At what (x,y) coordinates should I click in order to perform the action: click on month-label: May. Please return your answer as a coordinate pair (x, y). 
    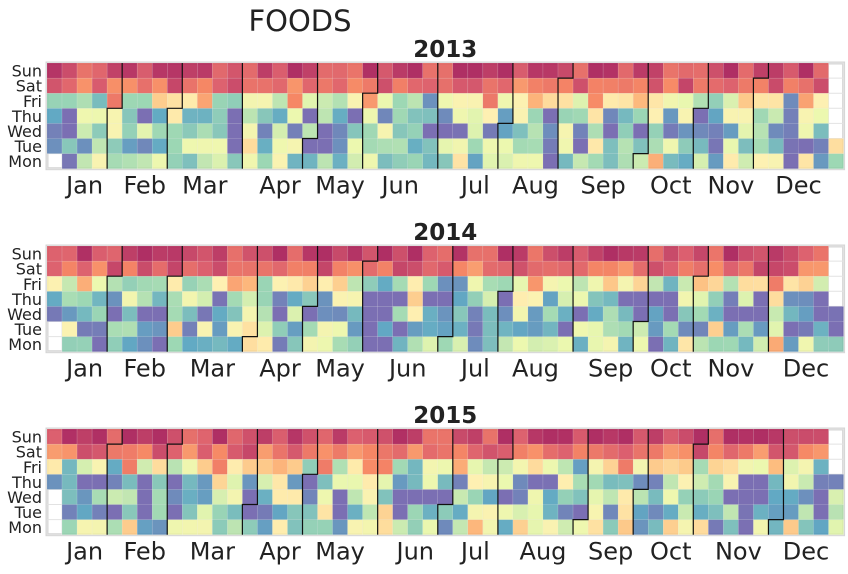
    Looking at the image, I should click on (340, 552).